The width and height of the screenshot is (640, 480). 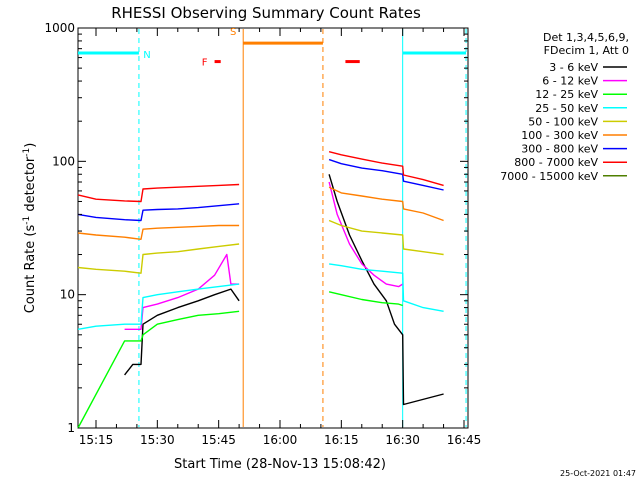 What do you see at coordinates (570, 81) in the screenshot?
I see `legend-entry-label: 6 - 12 keV` at bounding box center [570, 81].